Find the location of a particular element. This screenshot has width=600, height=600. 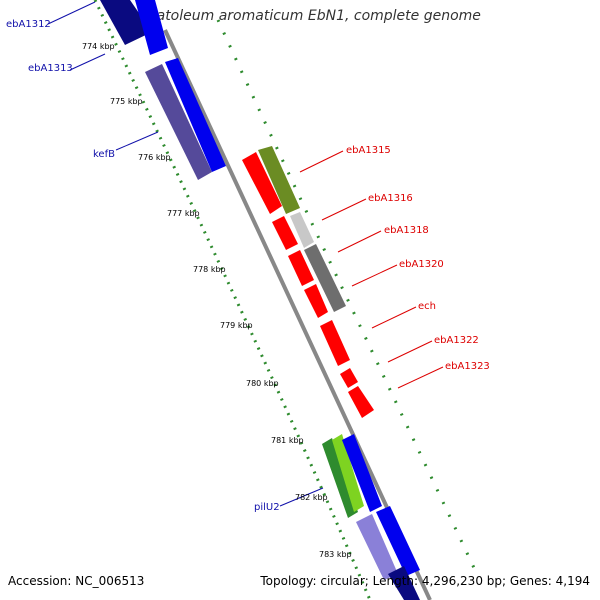

accession-label: Accession: NC_006513 is located at coordinates (76, 581).